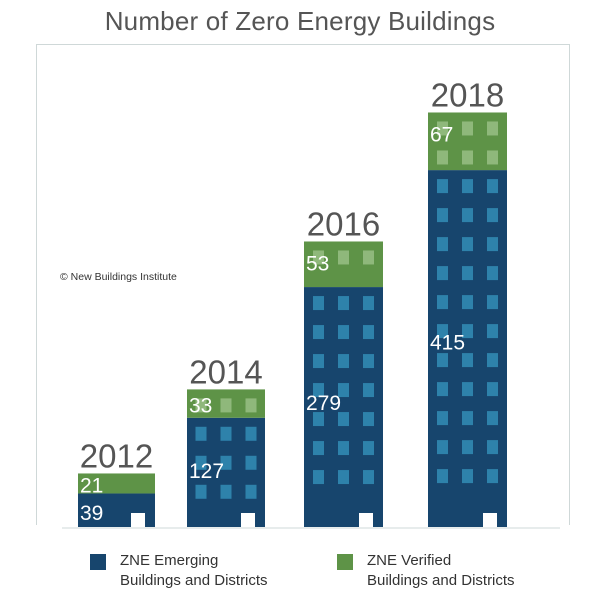 The image size is (600, 606). Describe the element at coordinates (118, 277) in the screenshot. I see `copyright-note: © New Buildings Institute` at that location.